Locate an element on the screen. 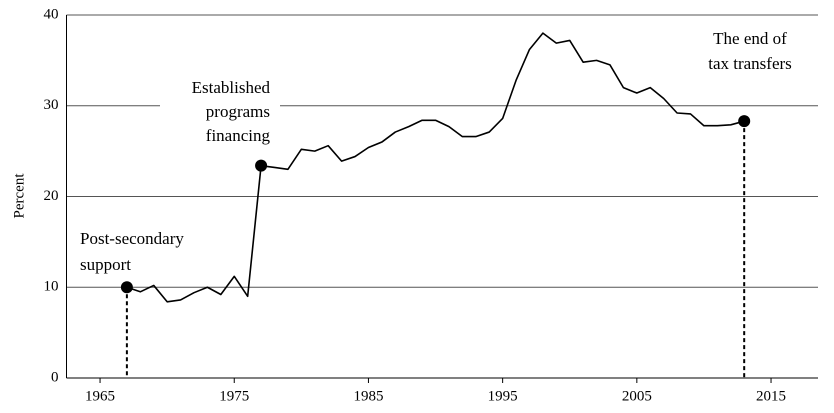 This screenshot has width=834, height=413. y-axis-label: Percent is located at coordinates (19, 196).